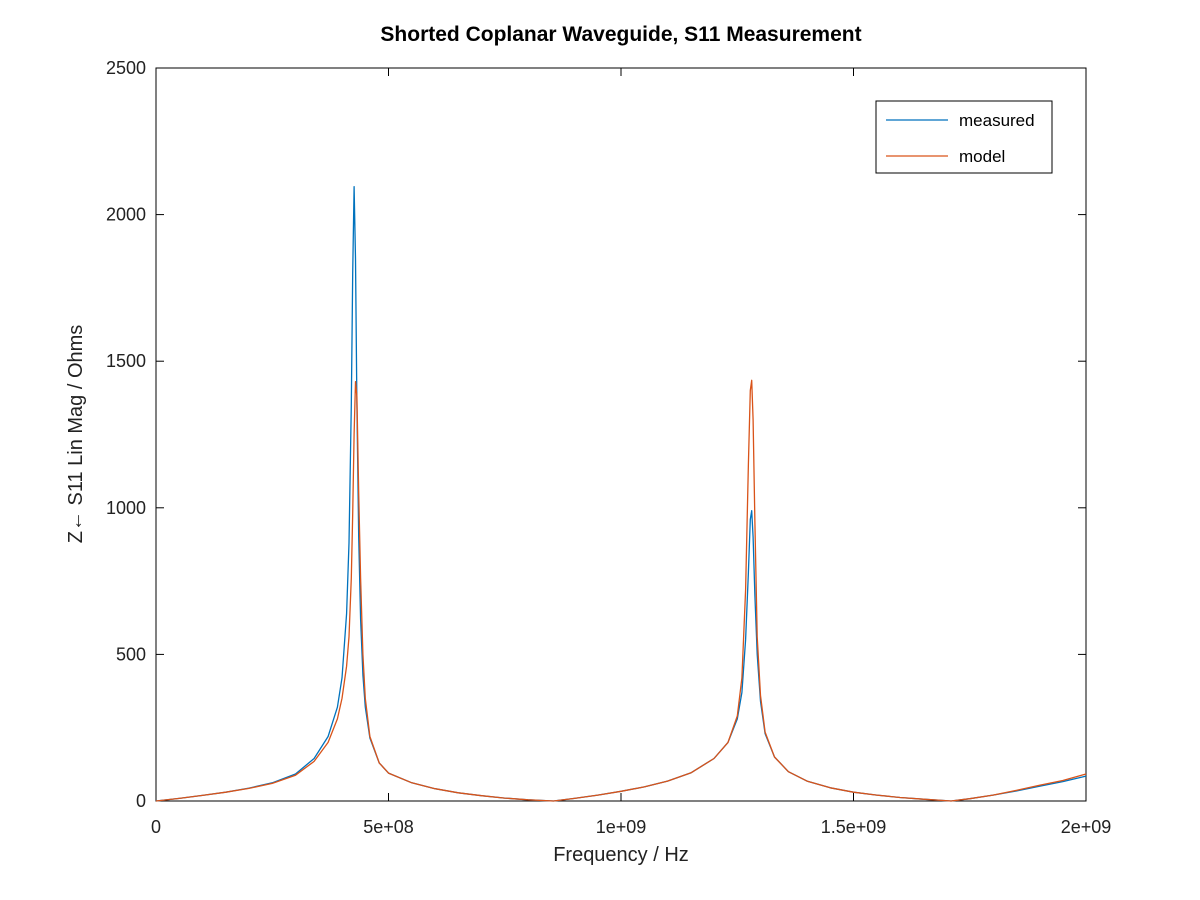 This screenshot has width=1200, height=900. Describe the element at coordinates (126, 68) in the screenshot. I see `y-tick-label: 2500` at that location.